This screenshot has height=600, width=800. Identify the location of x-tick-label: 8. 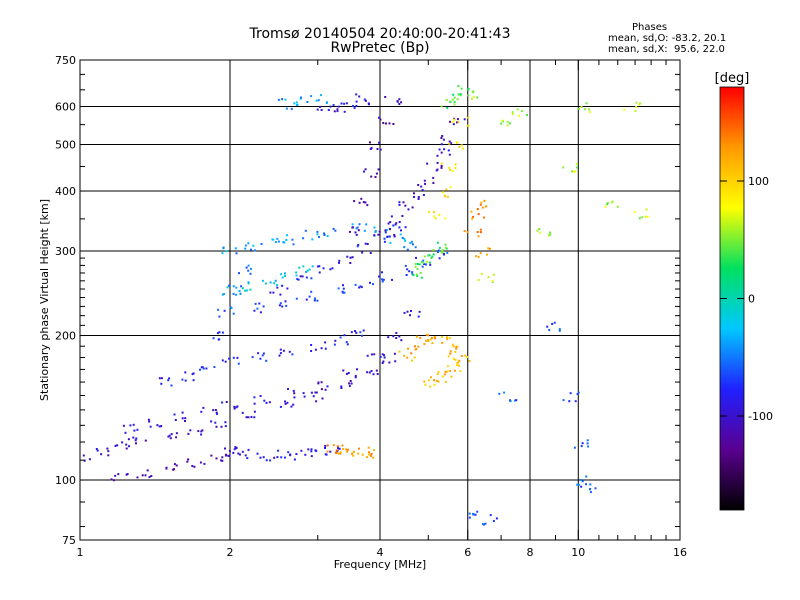
(530, 552).